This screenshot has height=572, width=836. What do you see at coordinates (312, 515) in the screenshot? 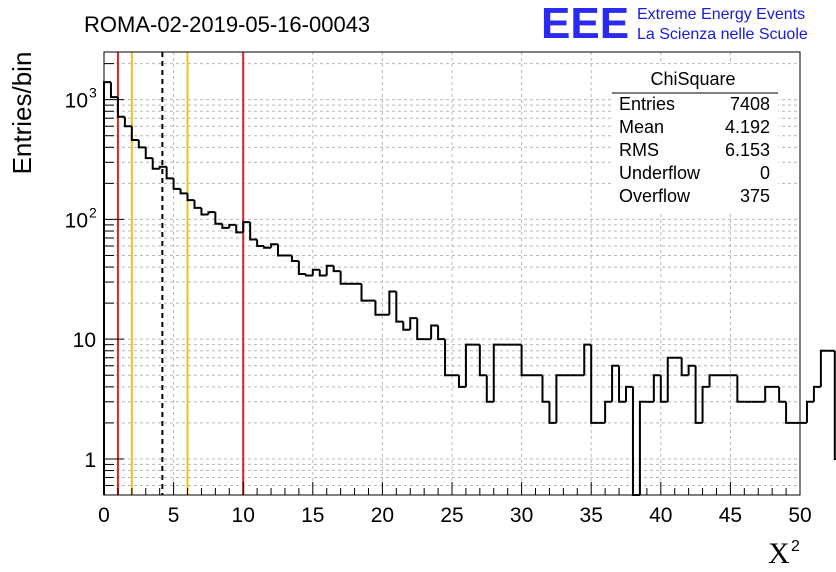
I see `x-tick-label: 15` at bounding box center [312, 515].